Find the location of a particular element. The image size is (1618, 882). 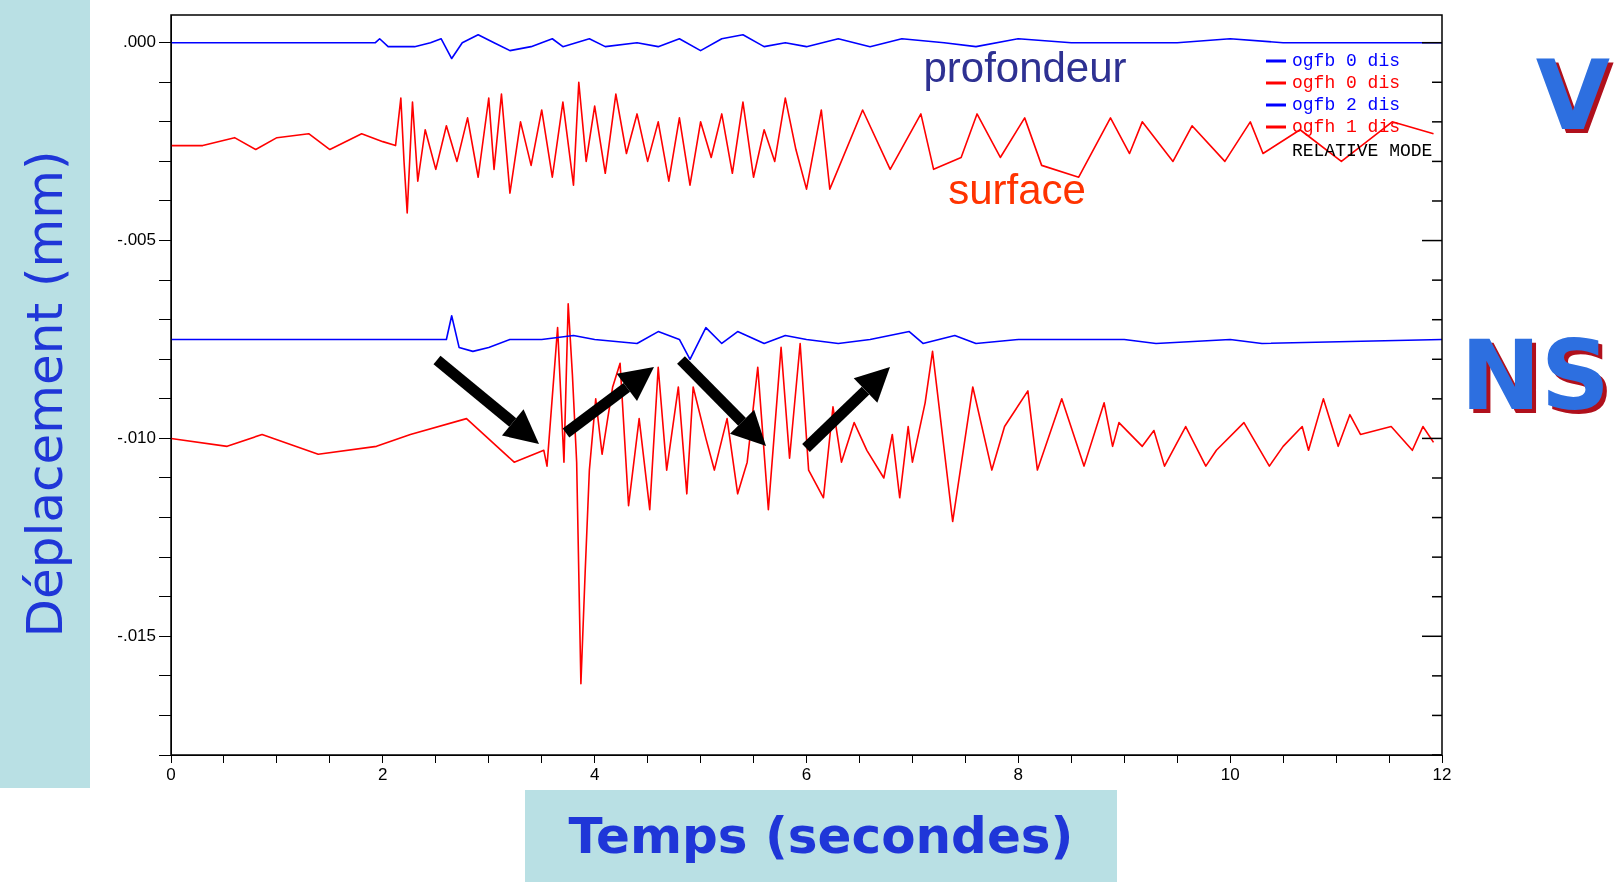

y-tick-label: .000 is located at coordinates (139, 42).